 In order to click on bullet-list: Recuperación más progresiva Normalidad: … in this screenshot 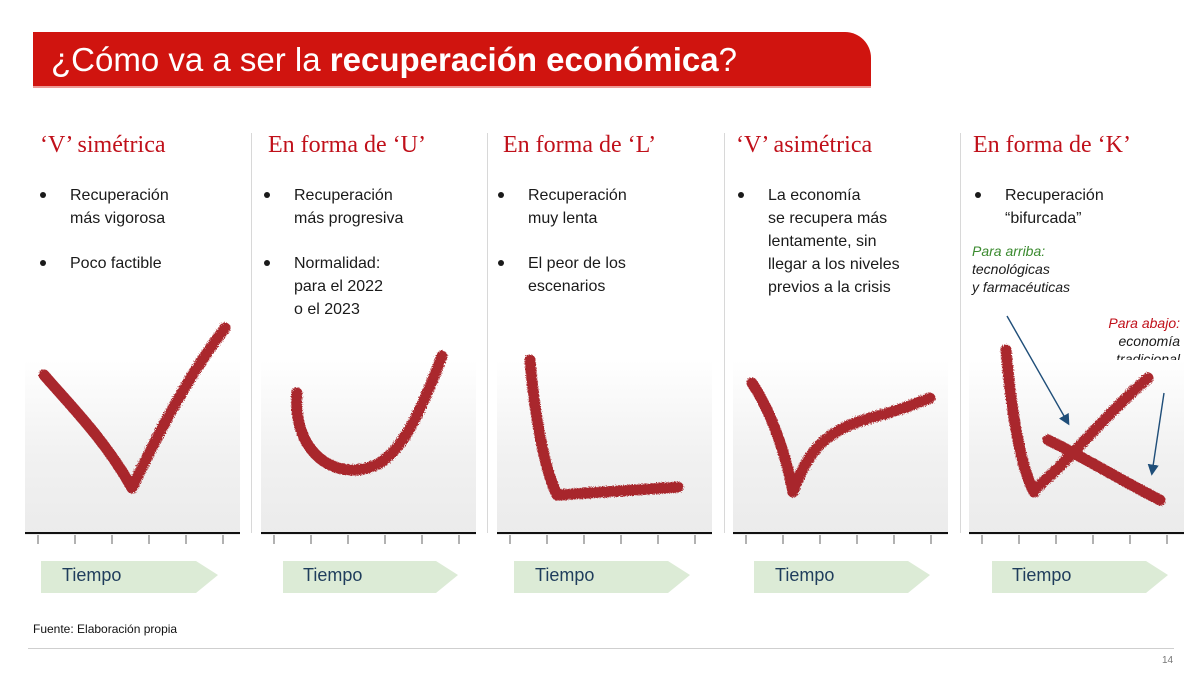, I will do `click(332, 263)`.